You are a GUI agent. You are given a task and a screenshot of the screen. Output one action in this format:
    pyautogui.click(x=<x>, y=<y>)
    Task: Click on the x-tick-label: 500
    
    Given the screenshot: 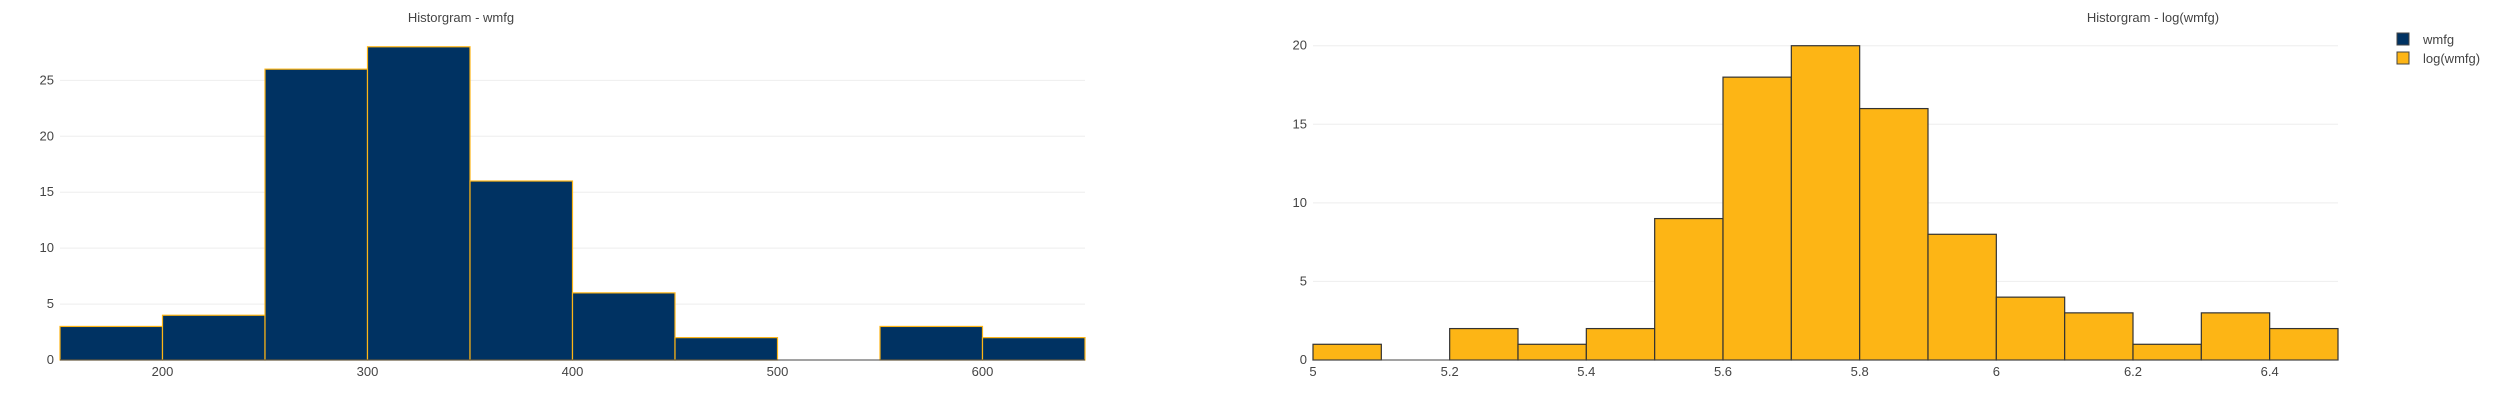 What is the action you would take?
    pyautogui.click(x=778, y=371)
    